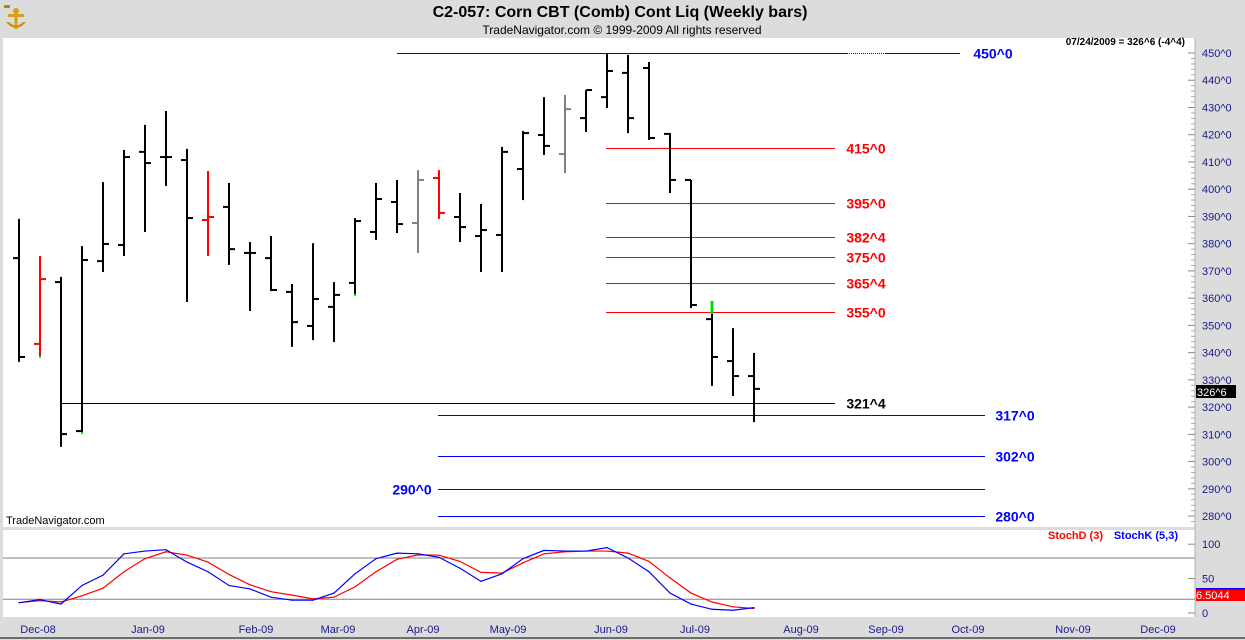 This screenshot has height=640, width=1245. I want to click on legend-stochd: StochD (3), so click(1075, 536).